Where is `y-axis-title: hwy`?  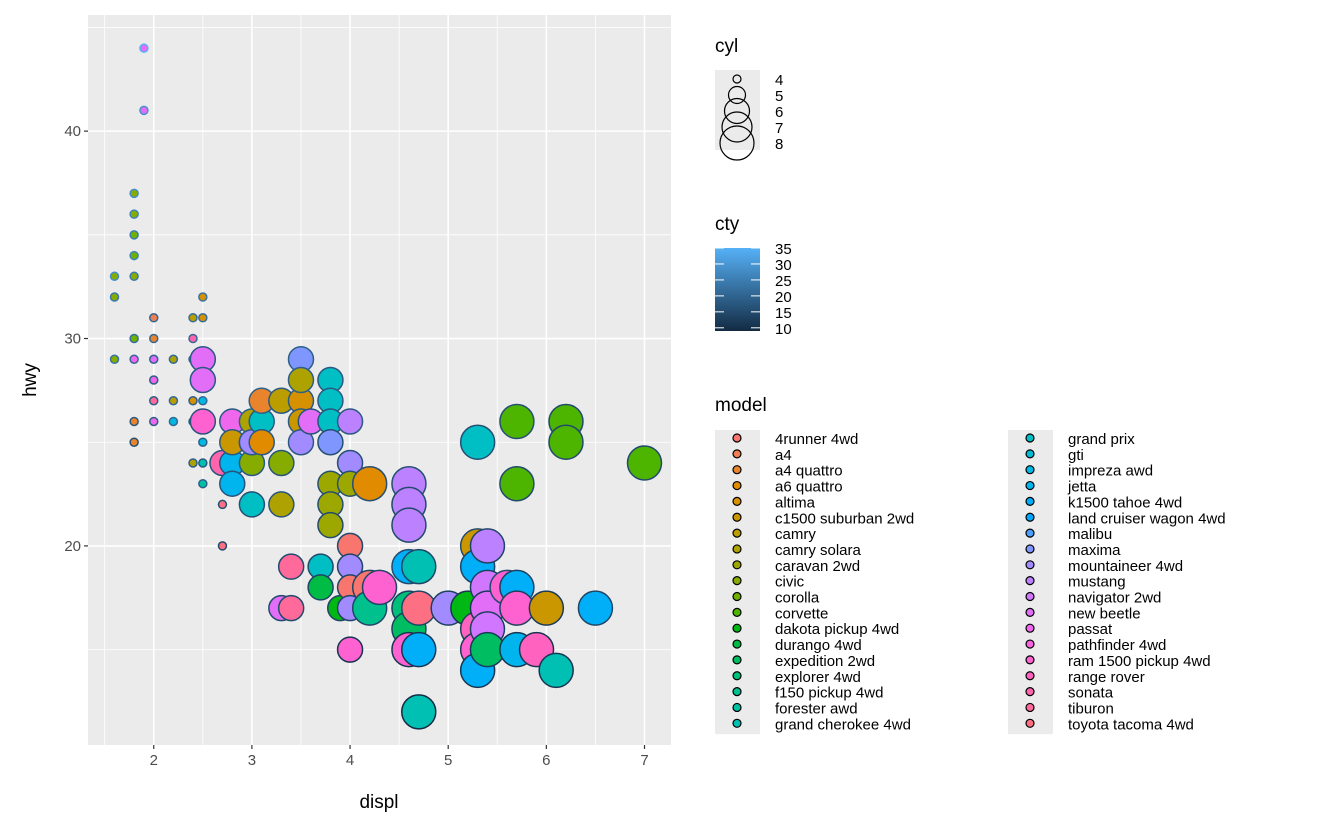 y-axis-title: hwy is located at coordinates (30, 380).